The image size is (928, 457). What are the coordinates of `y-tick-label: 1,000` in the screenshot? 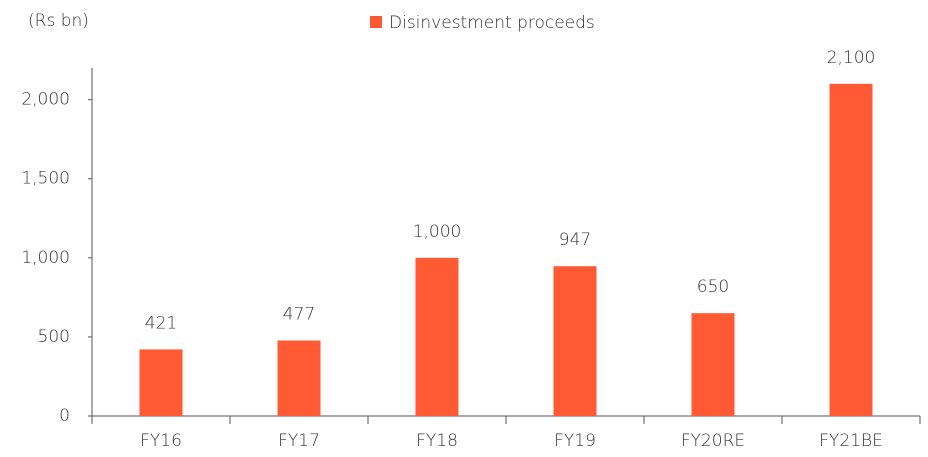 It's located at (45, 258).